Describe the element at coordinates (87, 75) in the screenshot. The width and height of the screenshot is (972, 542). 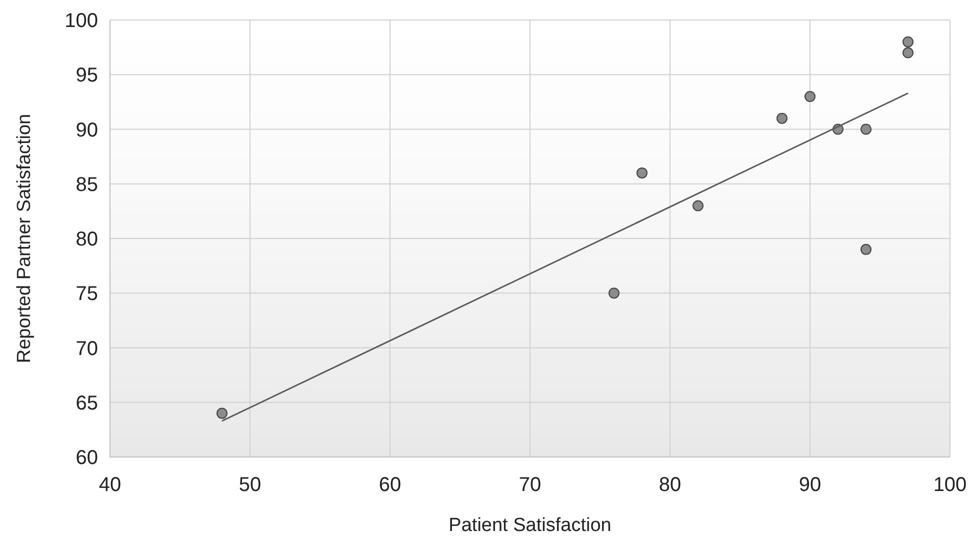
I see `y-tick-label: 95` at that location.